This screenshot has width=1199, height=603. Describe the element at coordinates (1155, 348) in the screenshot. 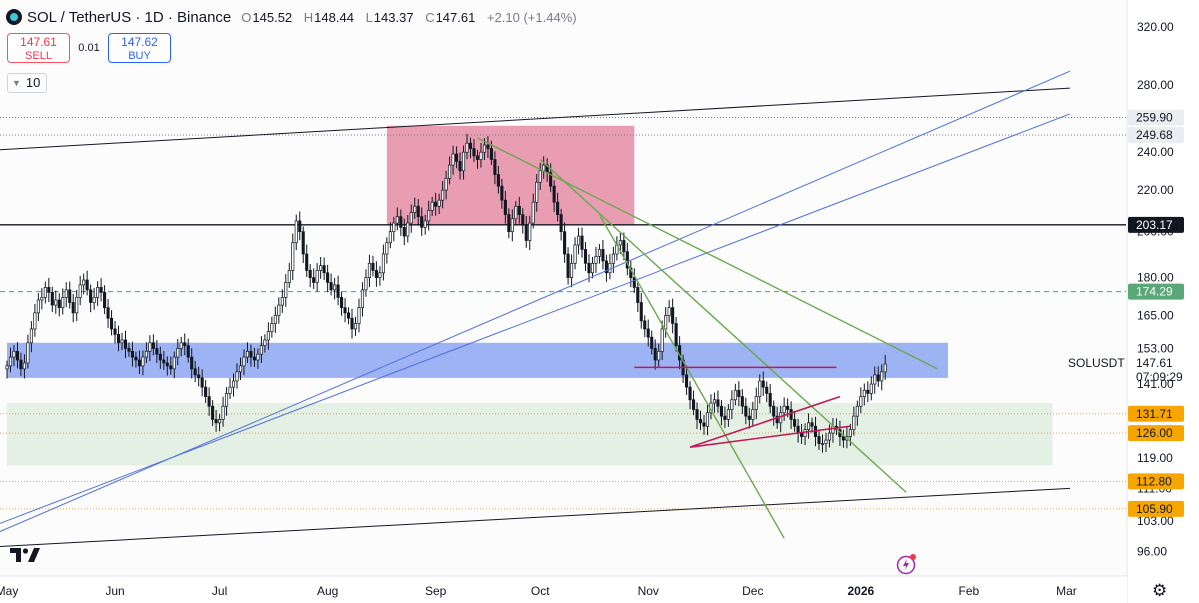

I see `y-tick-label: 153.00` at that location.